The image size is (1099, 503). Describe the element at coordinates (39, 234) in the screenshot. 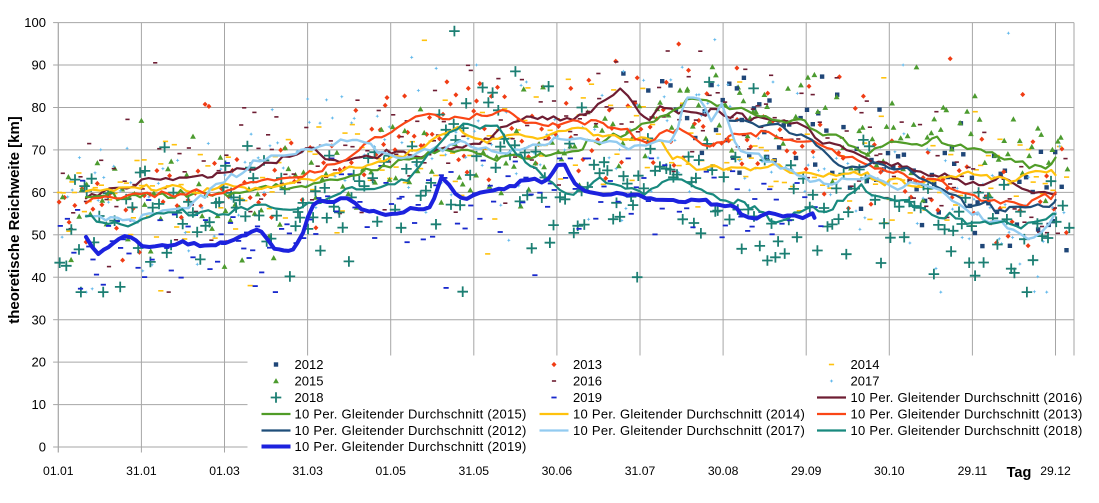

I see `svg-text: 50` at that location.